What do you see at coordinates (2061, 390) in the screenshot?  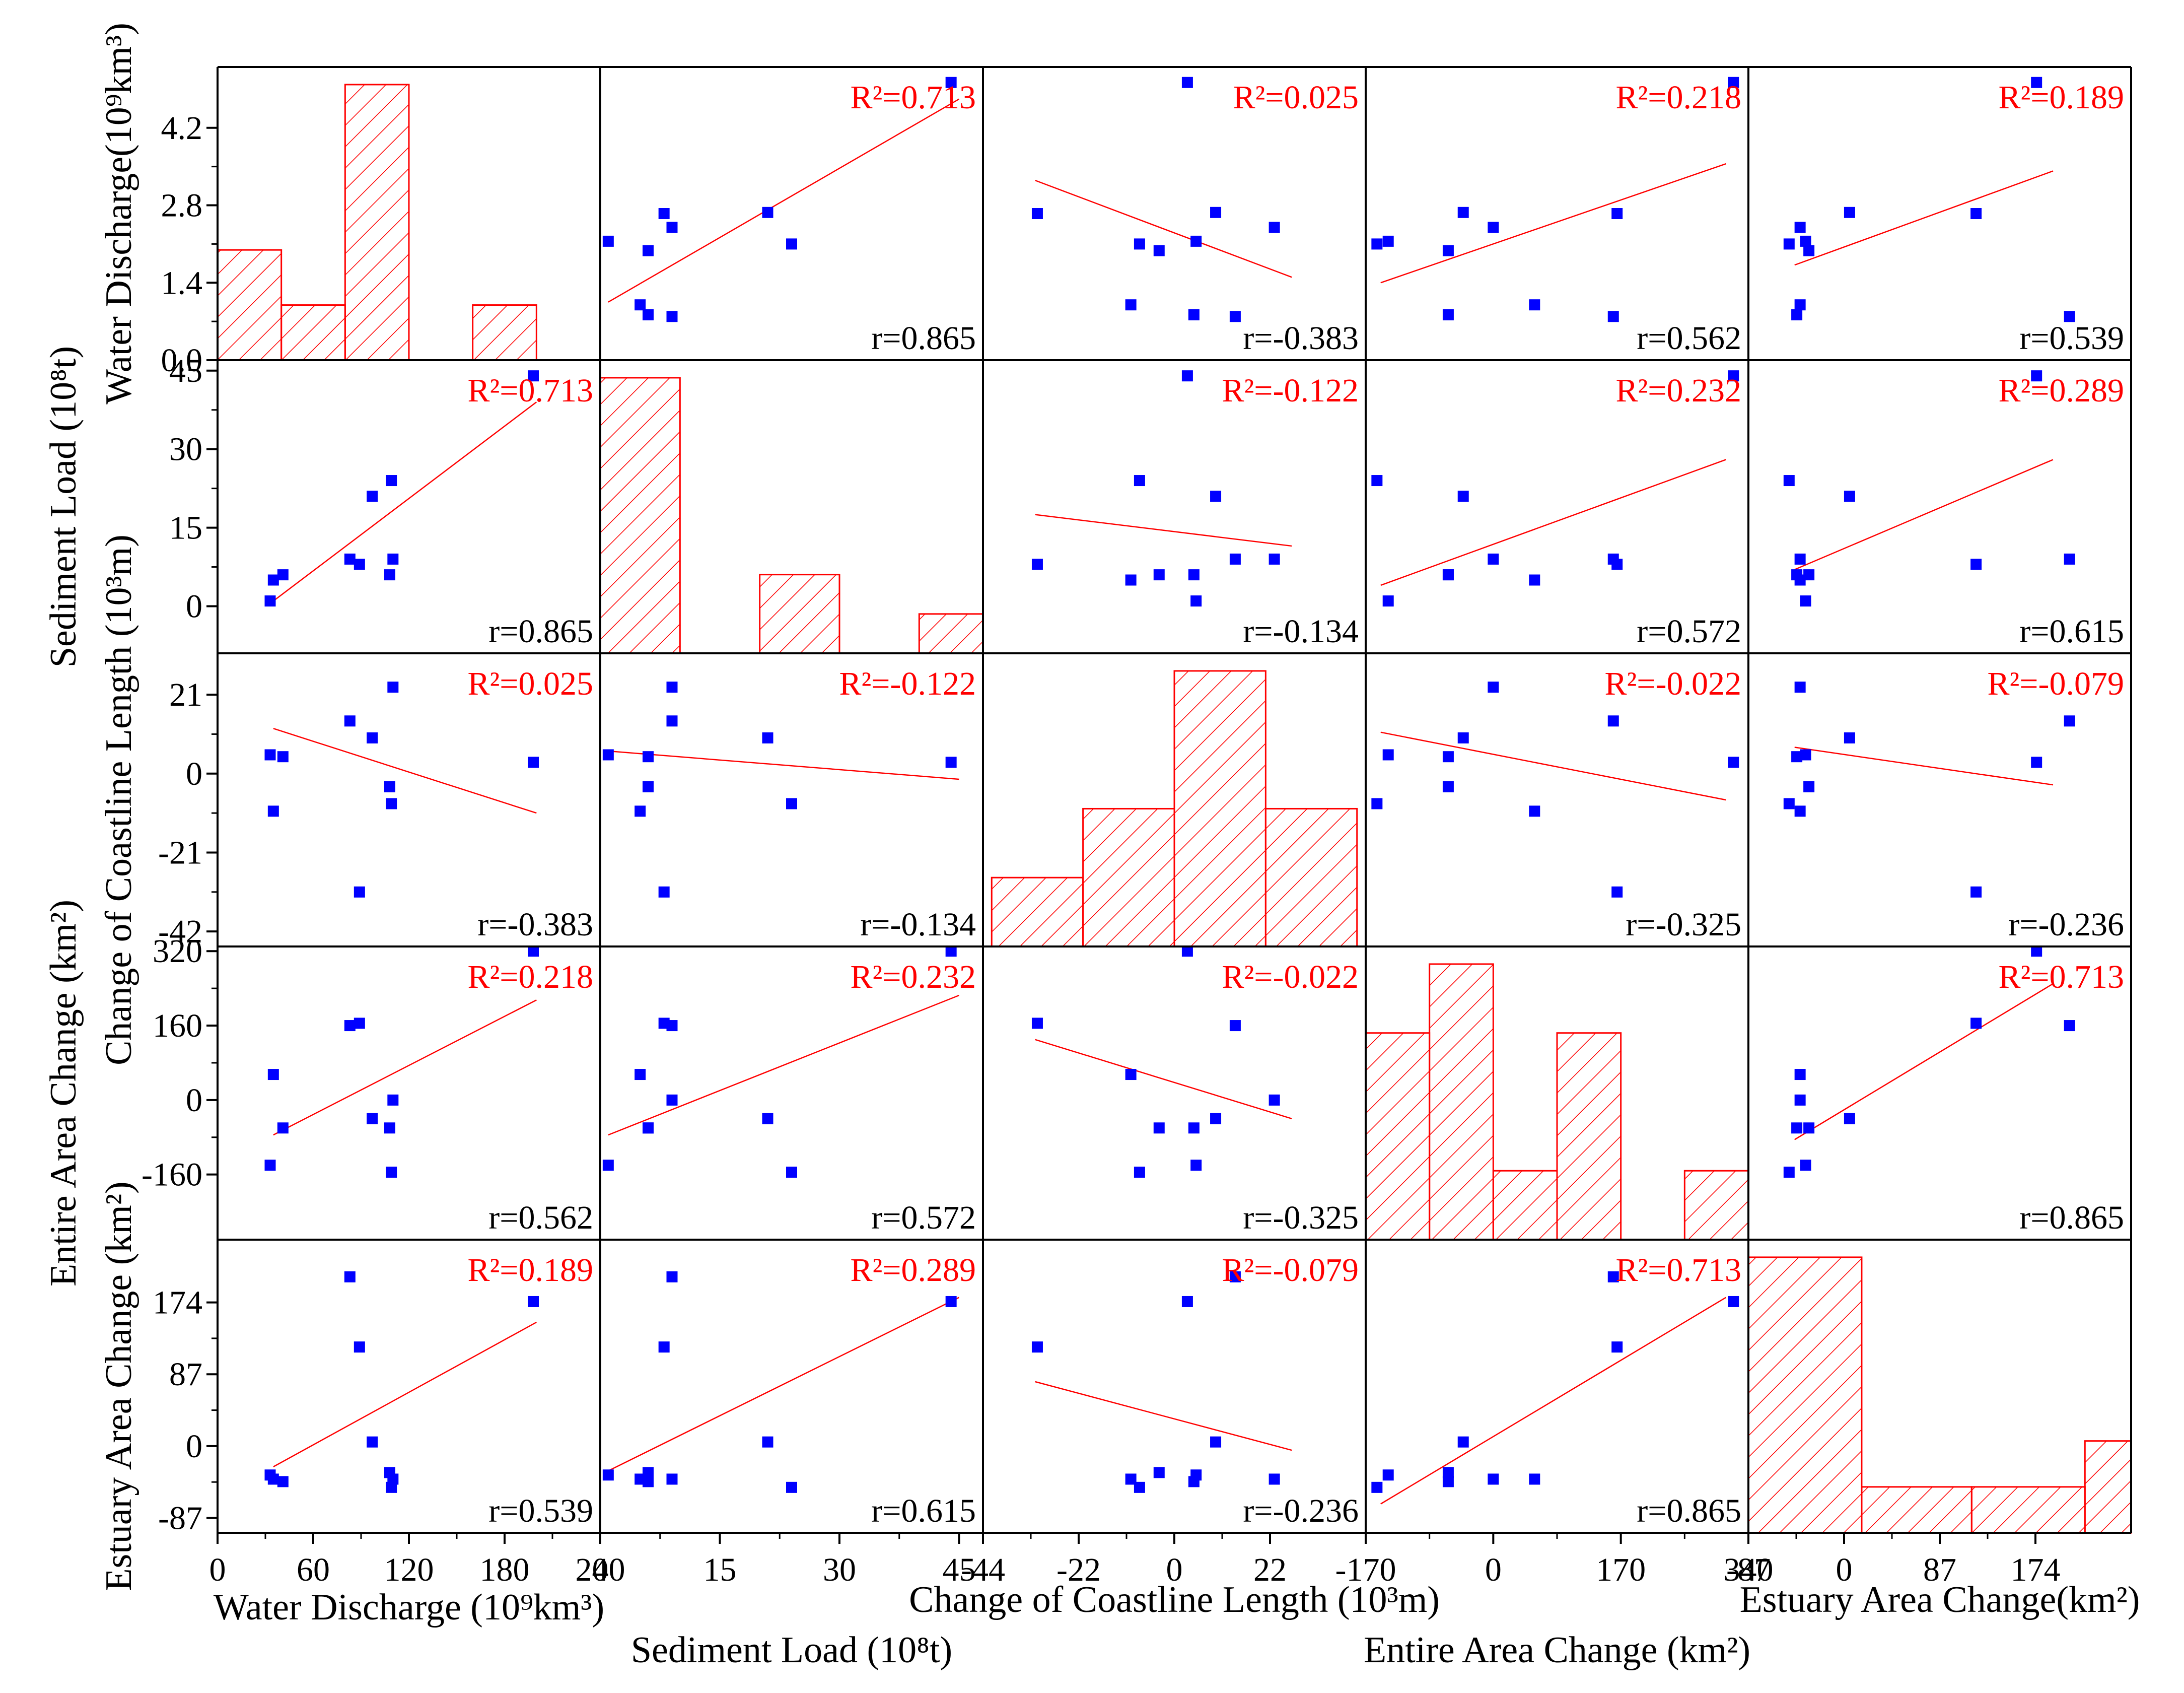 I see `r-squared-label: R²=0.289` at bounding box center [2061, 390].